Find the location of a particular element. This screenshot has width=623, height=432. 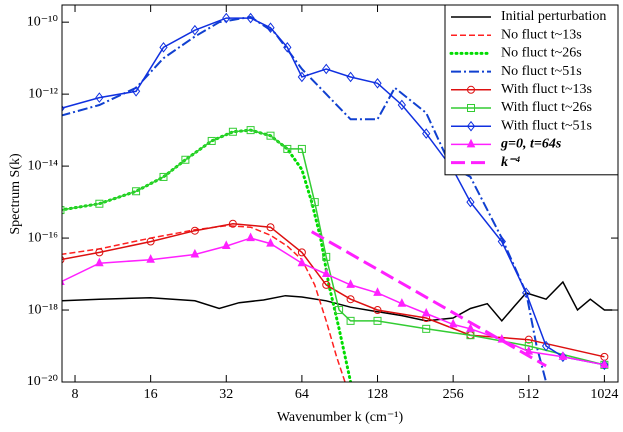

x-tick-label: 16 is located at coordinates (151, 394).